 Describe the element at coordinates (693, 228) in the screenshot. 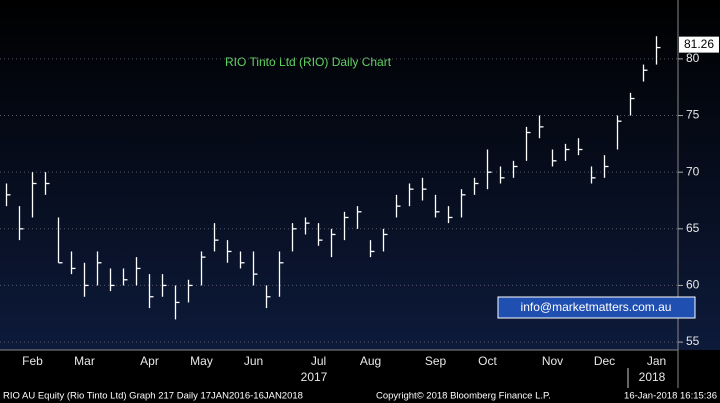

I see `y-tick-label: 65` at that location.